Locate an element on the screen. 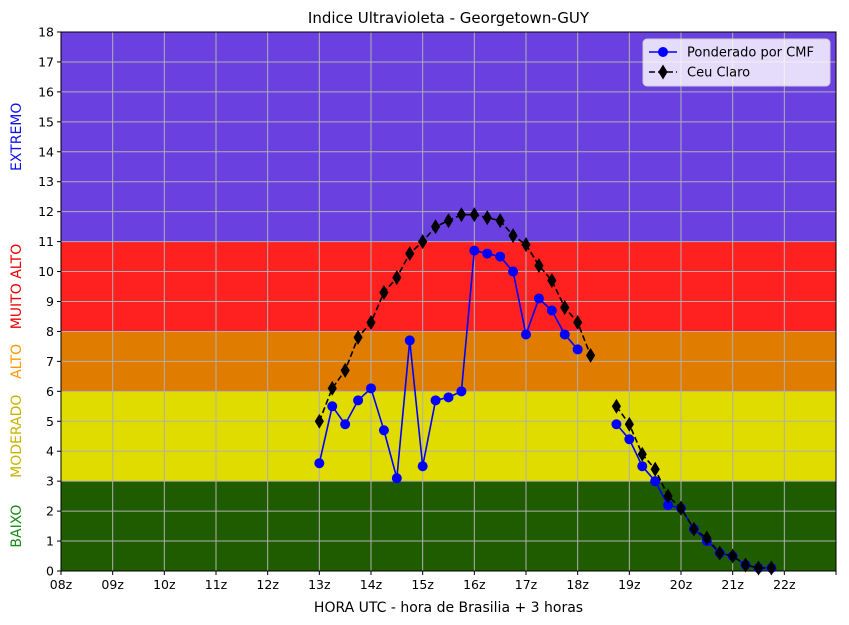 The height and width of the screenshot is (625, 849). series-line is located at coordinates (455, 317).